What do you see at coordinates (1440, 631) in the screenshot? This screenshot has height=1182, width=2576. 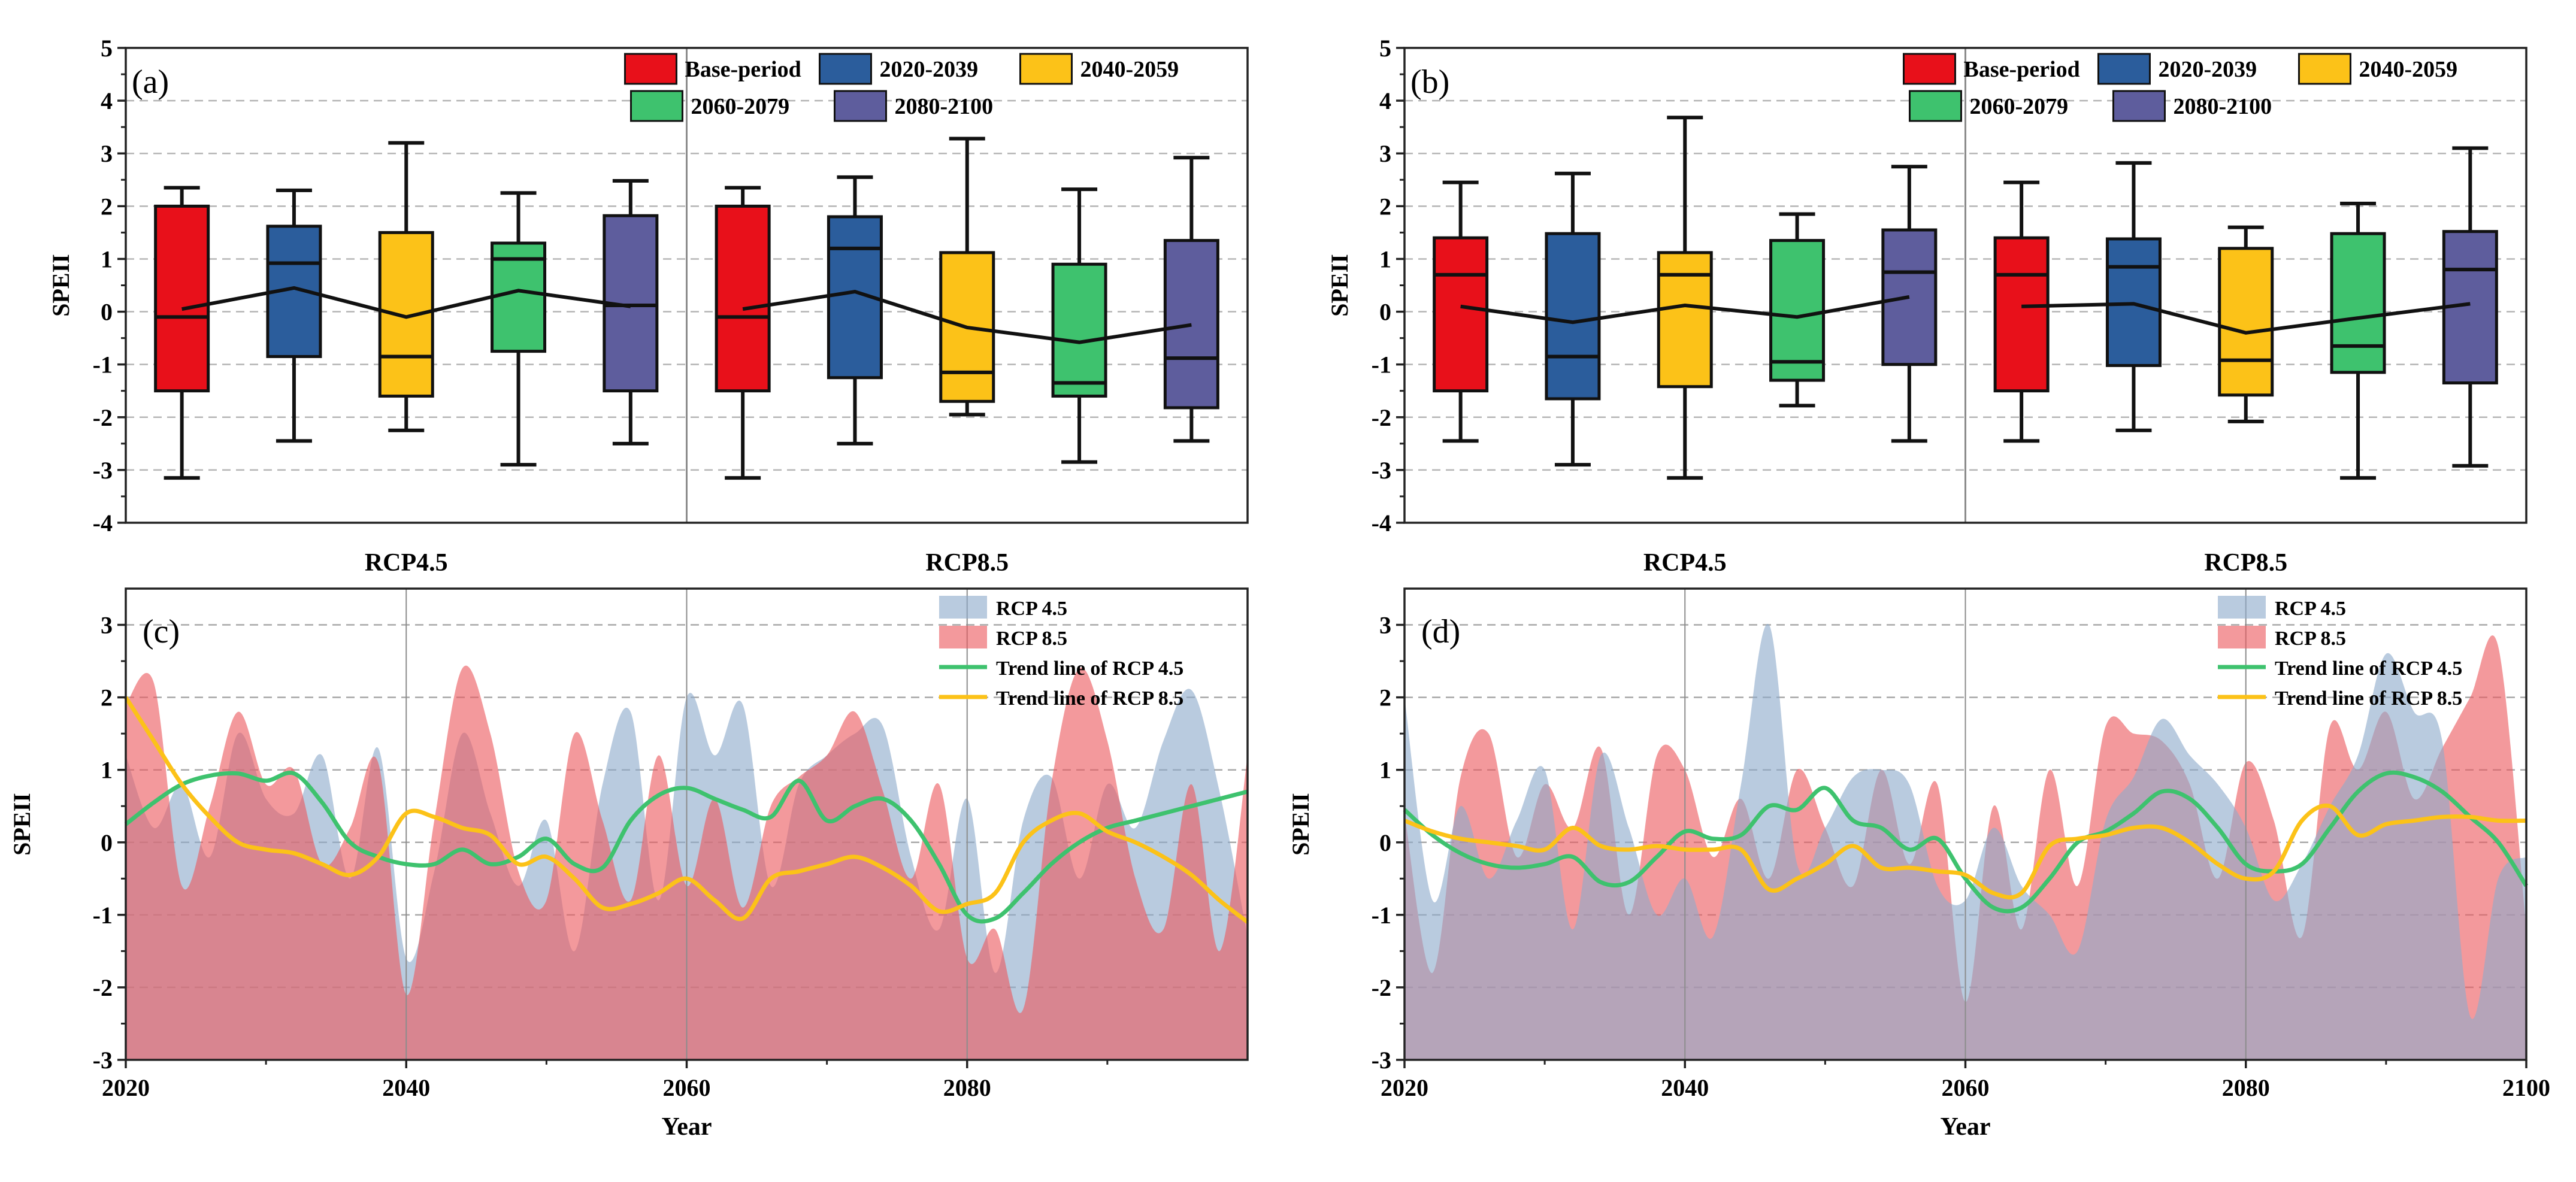 I see `panel-label: (d)` at bounding box center [1440, 631].